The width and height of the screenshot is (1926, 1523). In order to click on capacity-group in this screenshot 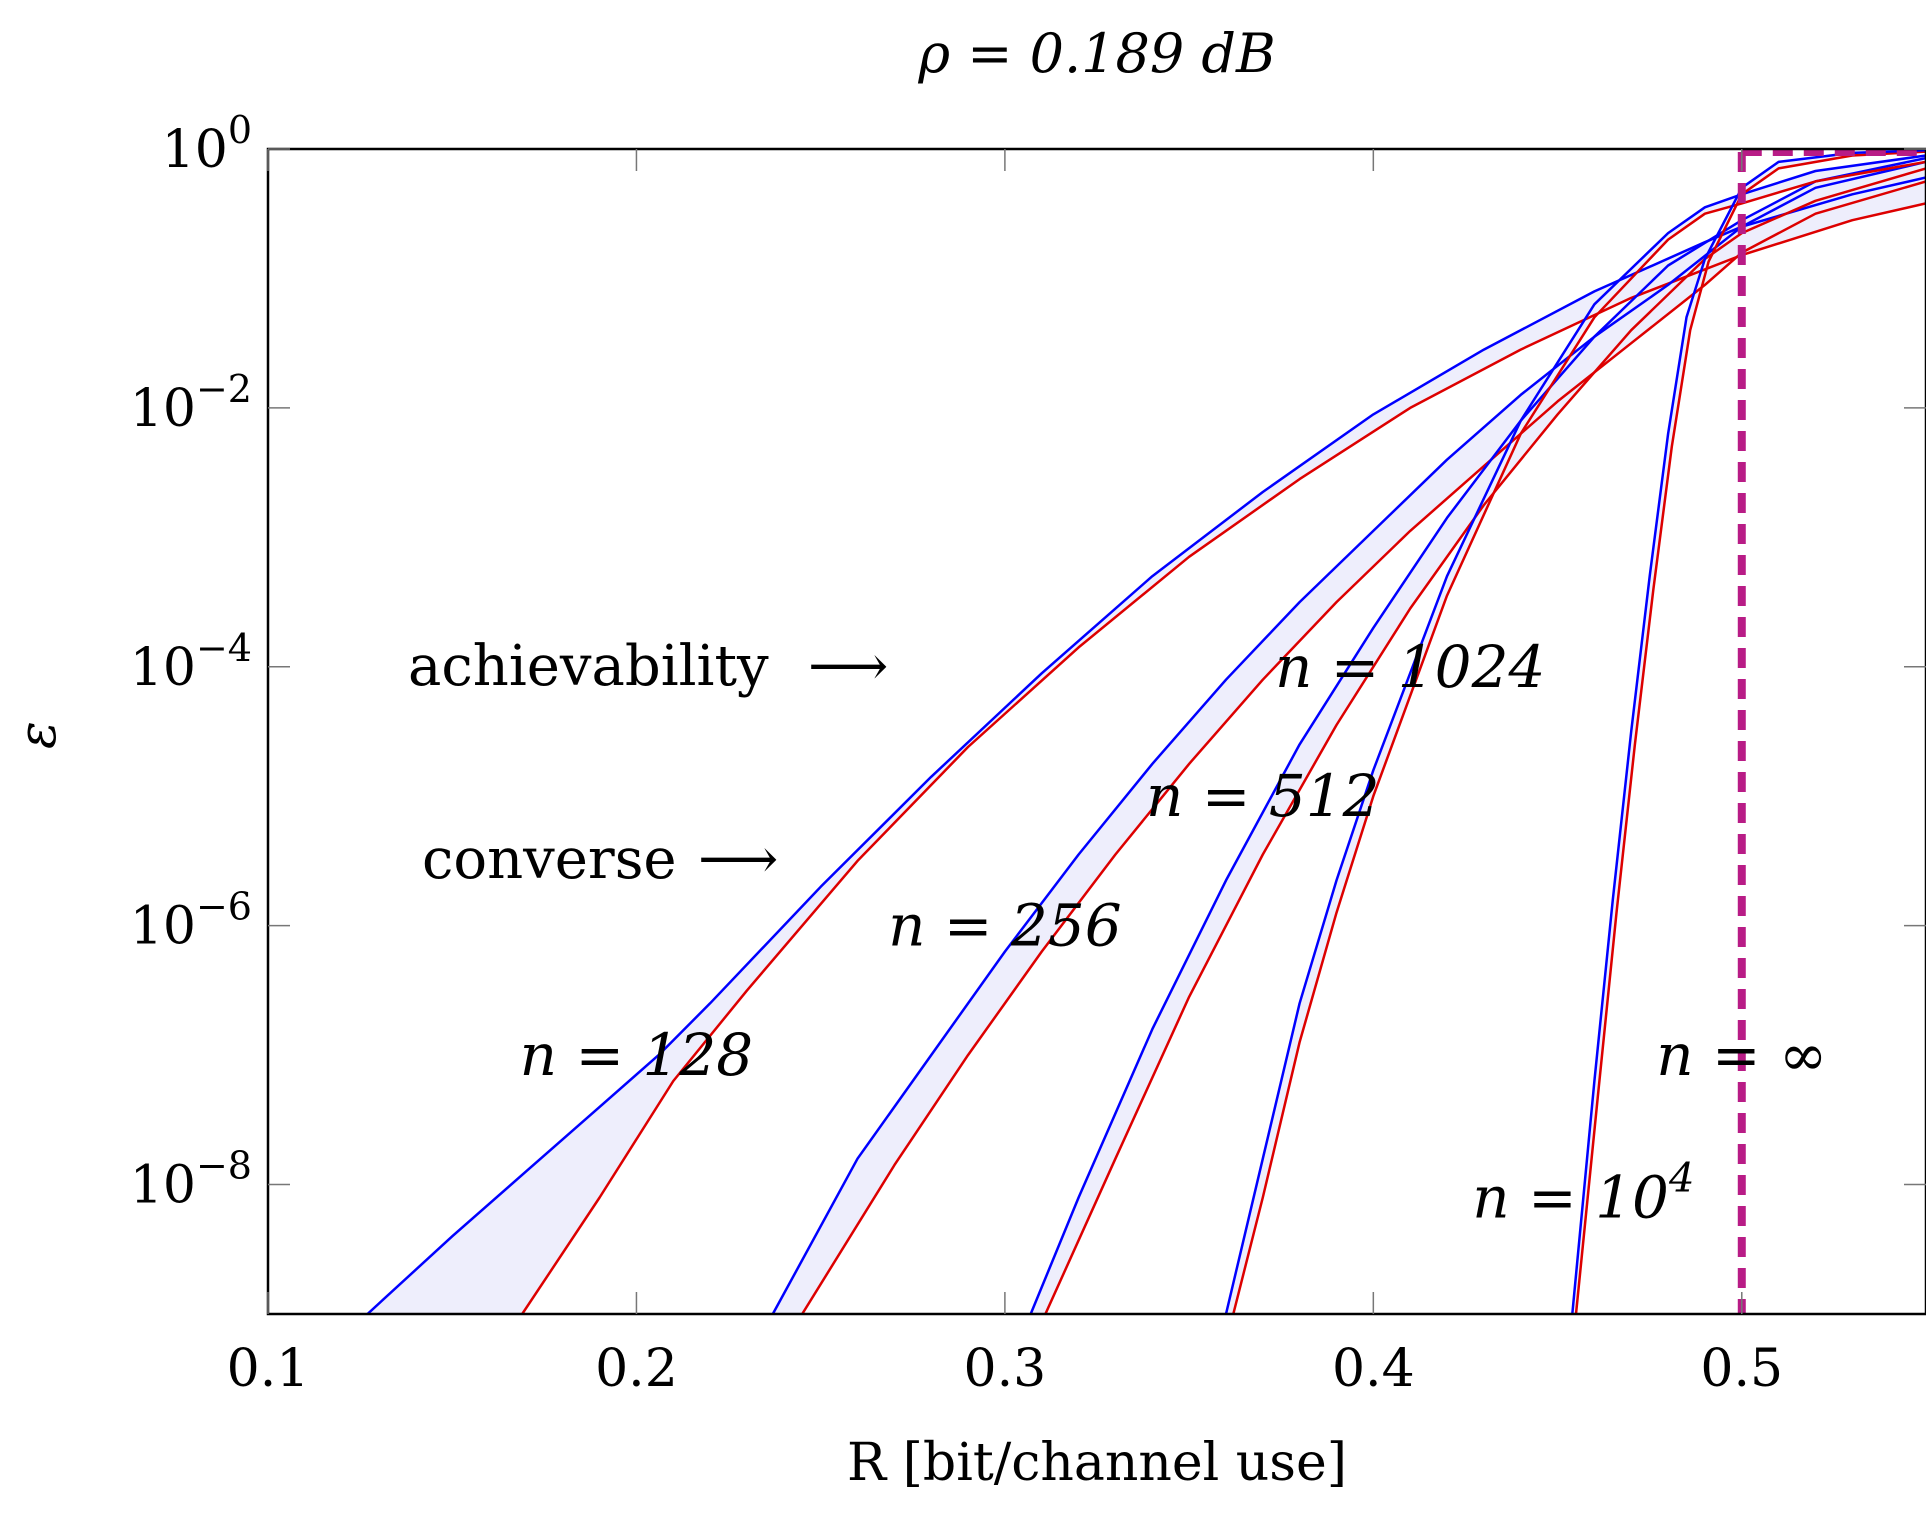, I will do `click(1831, 731)`.